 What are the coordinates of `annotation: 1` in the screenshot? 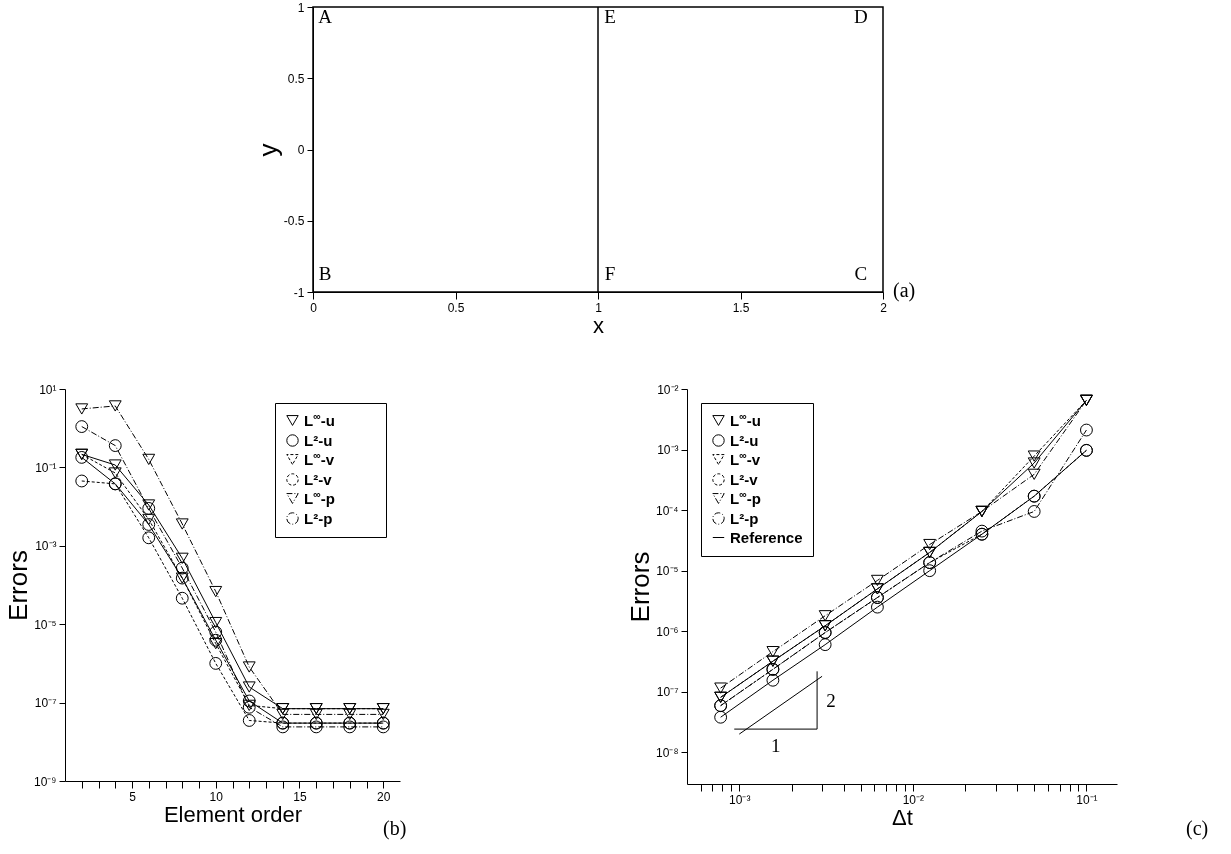 It's located at (775, 745).